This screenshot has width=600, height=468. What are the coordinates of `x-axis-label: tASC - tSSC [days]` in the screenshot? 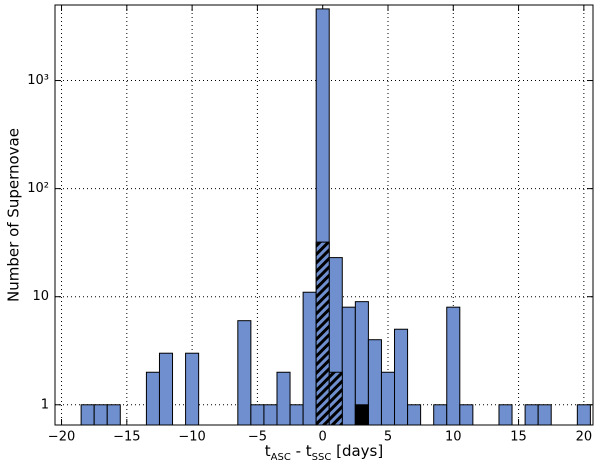 It's located at (324, 452).